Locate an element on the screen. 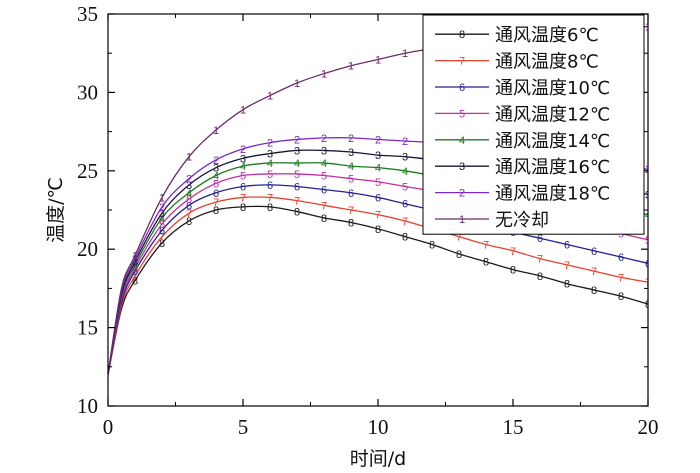 This screenshot has height=473, width=700. legend-entry: 5 通风温度12℃ is located at coordinates (522, 114).